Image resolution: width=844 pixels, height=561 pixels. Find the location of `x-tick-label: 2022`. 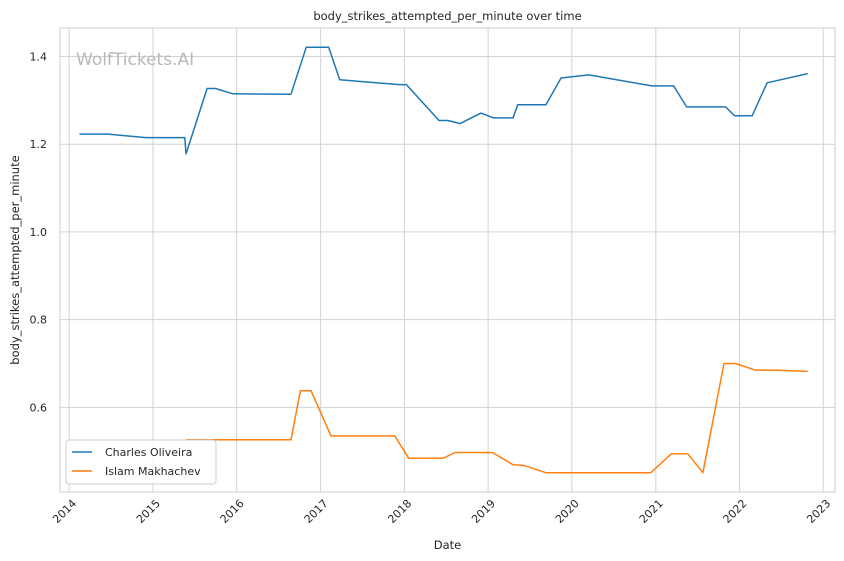

x-tick-label: 2022 is located at coordinates (735, 511).